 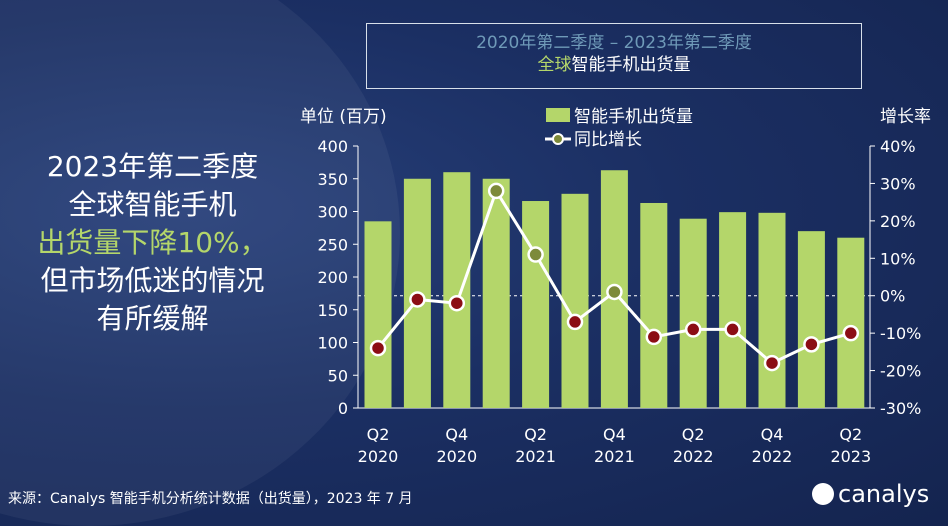 What do you see at coordinates (772, 310) in the screenshot?
I see `bar-Q4-2022` at bounding box center [772, 310].